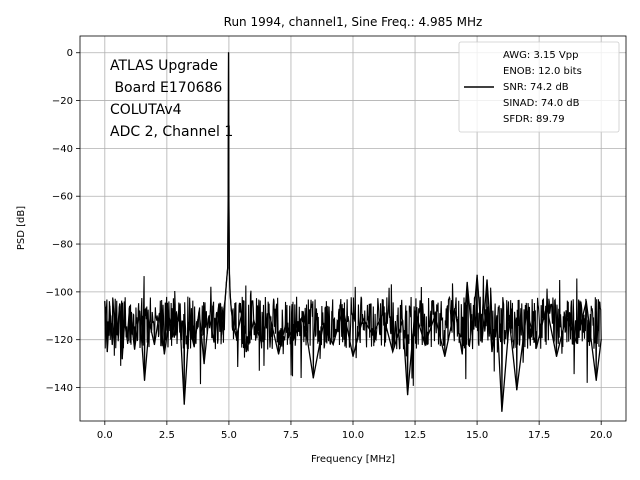 The width and height of the screenshot is (640, 480). What do you see at coordinates (353, 435) in the screenshot?
I see `x-tick-label: 10.0` at bounding box center [353, 435].